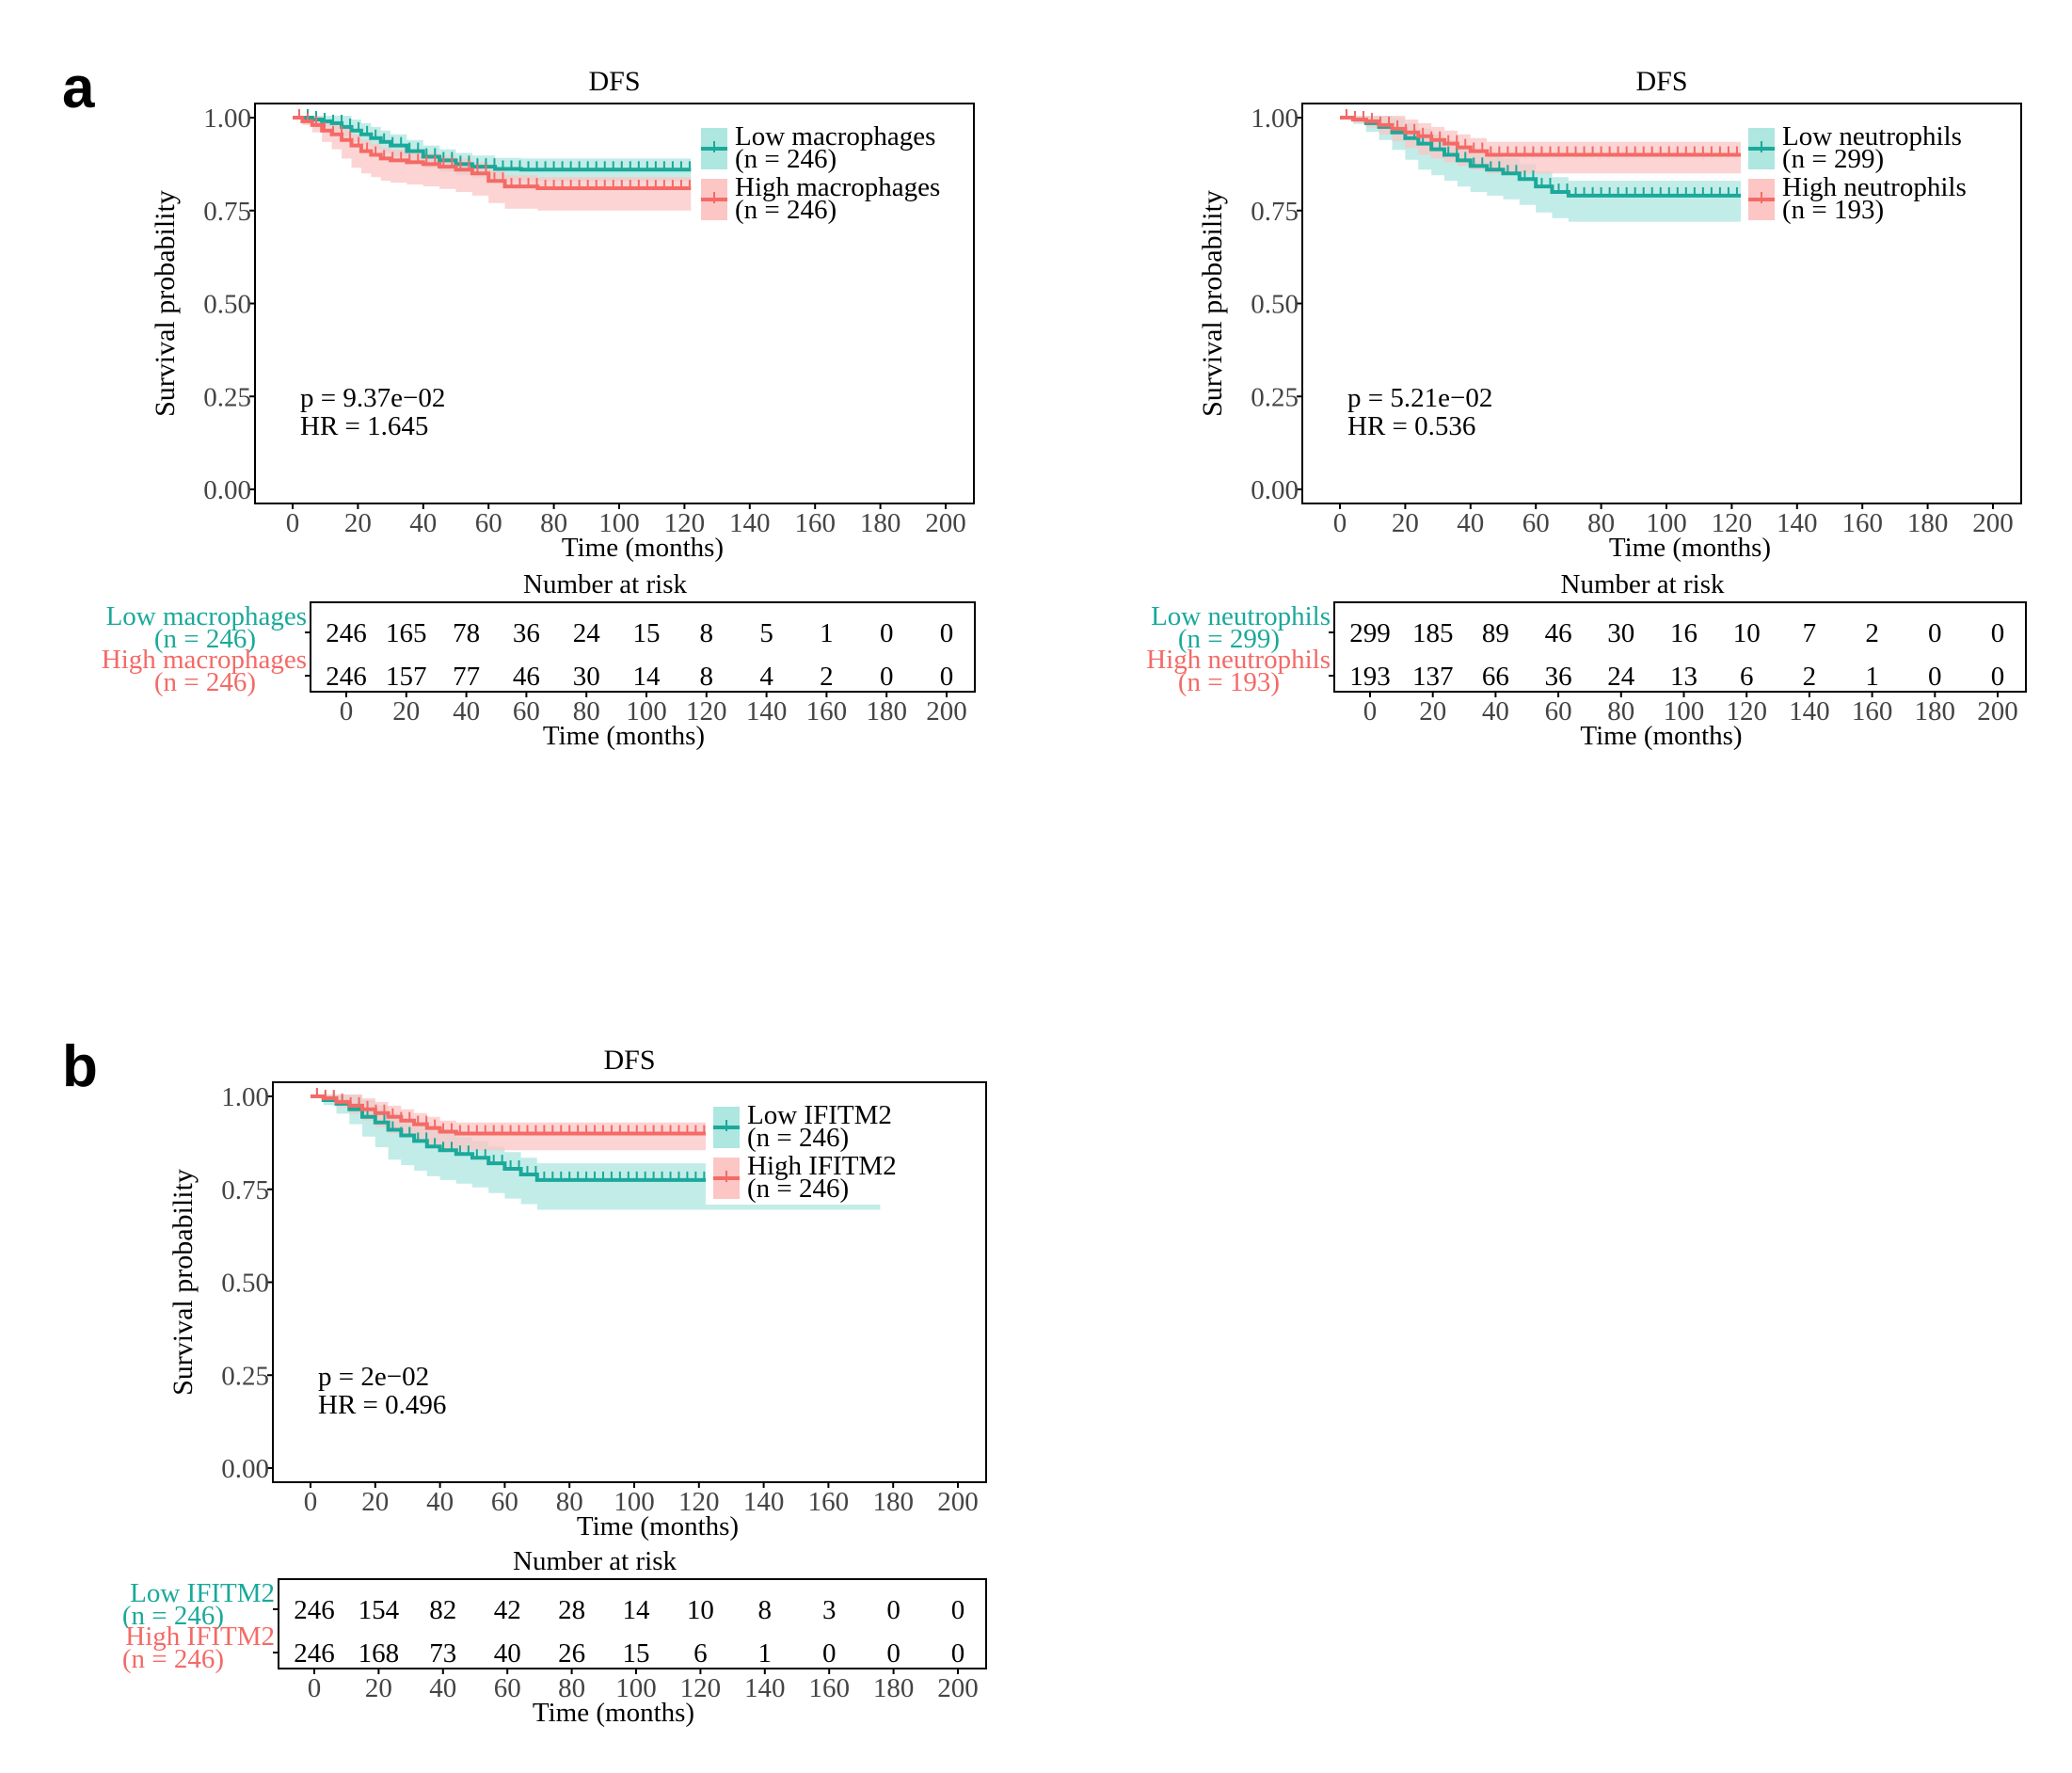 This screenshot has height=1773, width=2072. Describe the element at coordinates (406, 677) in the screenshot. I see `risk-value: 157` at that location.